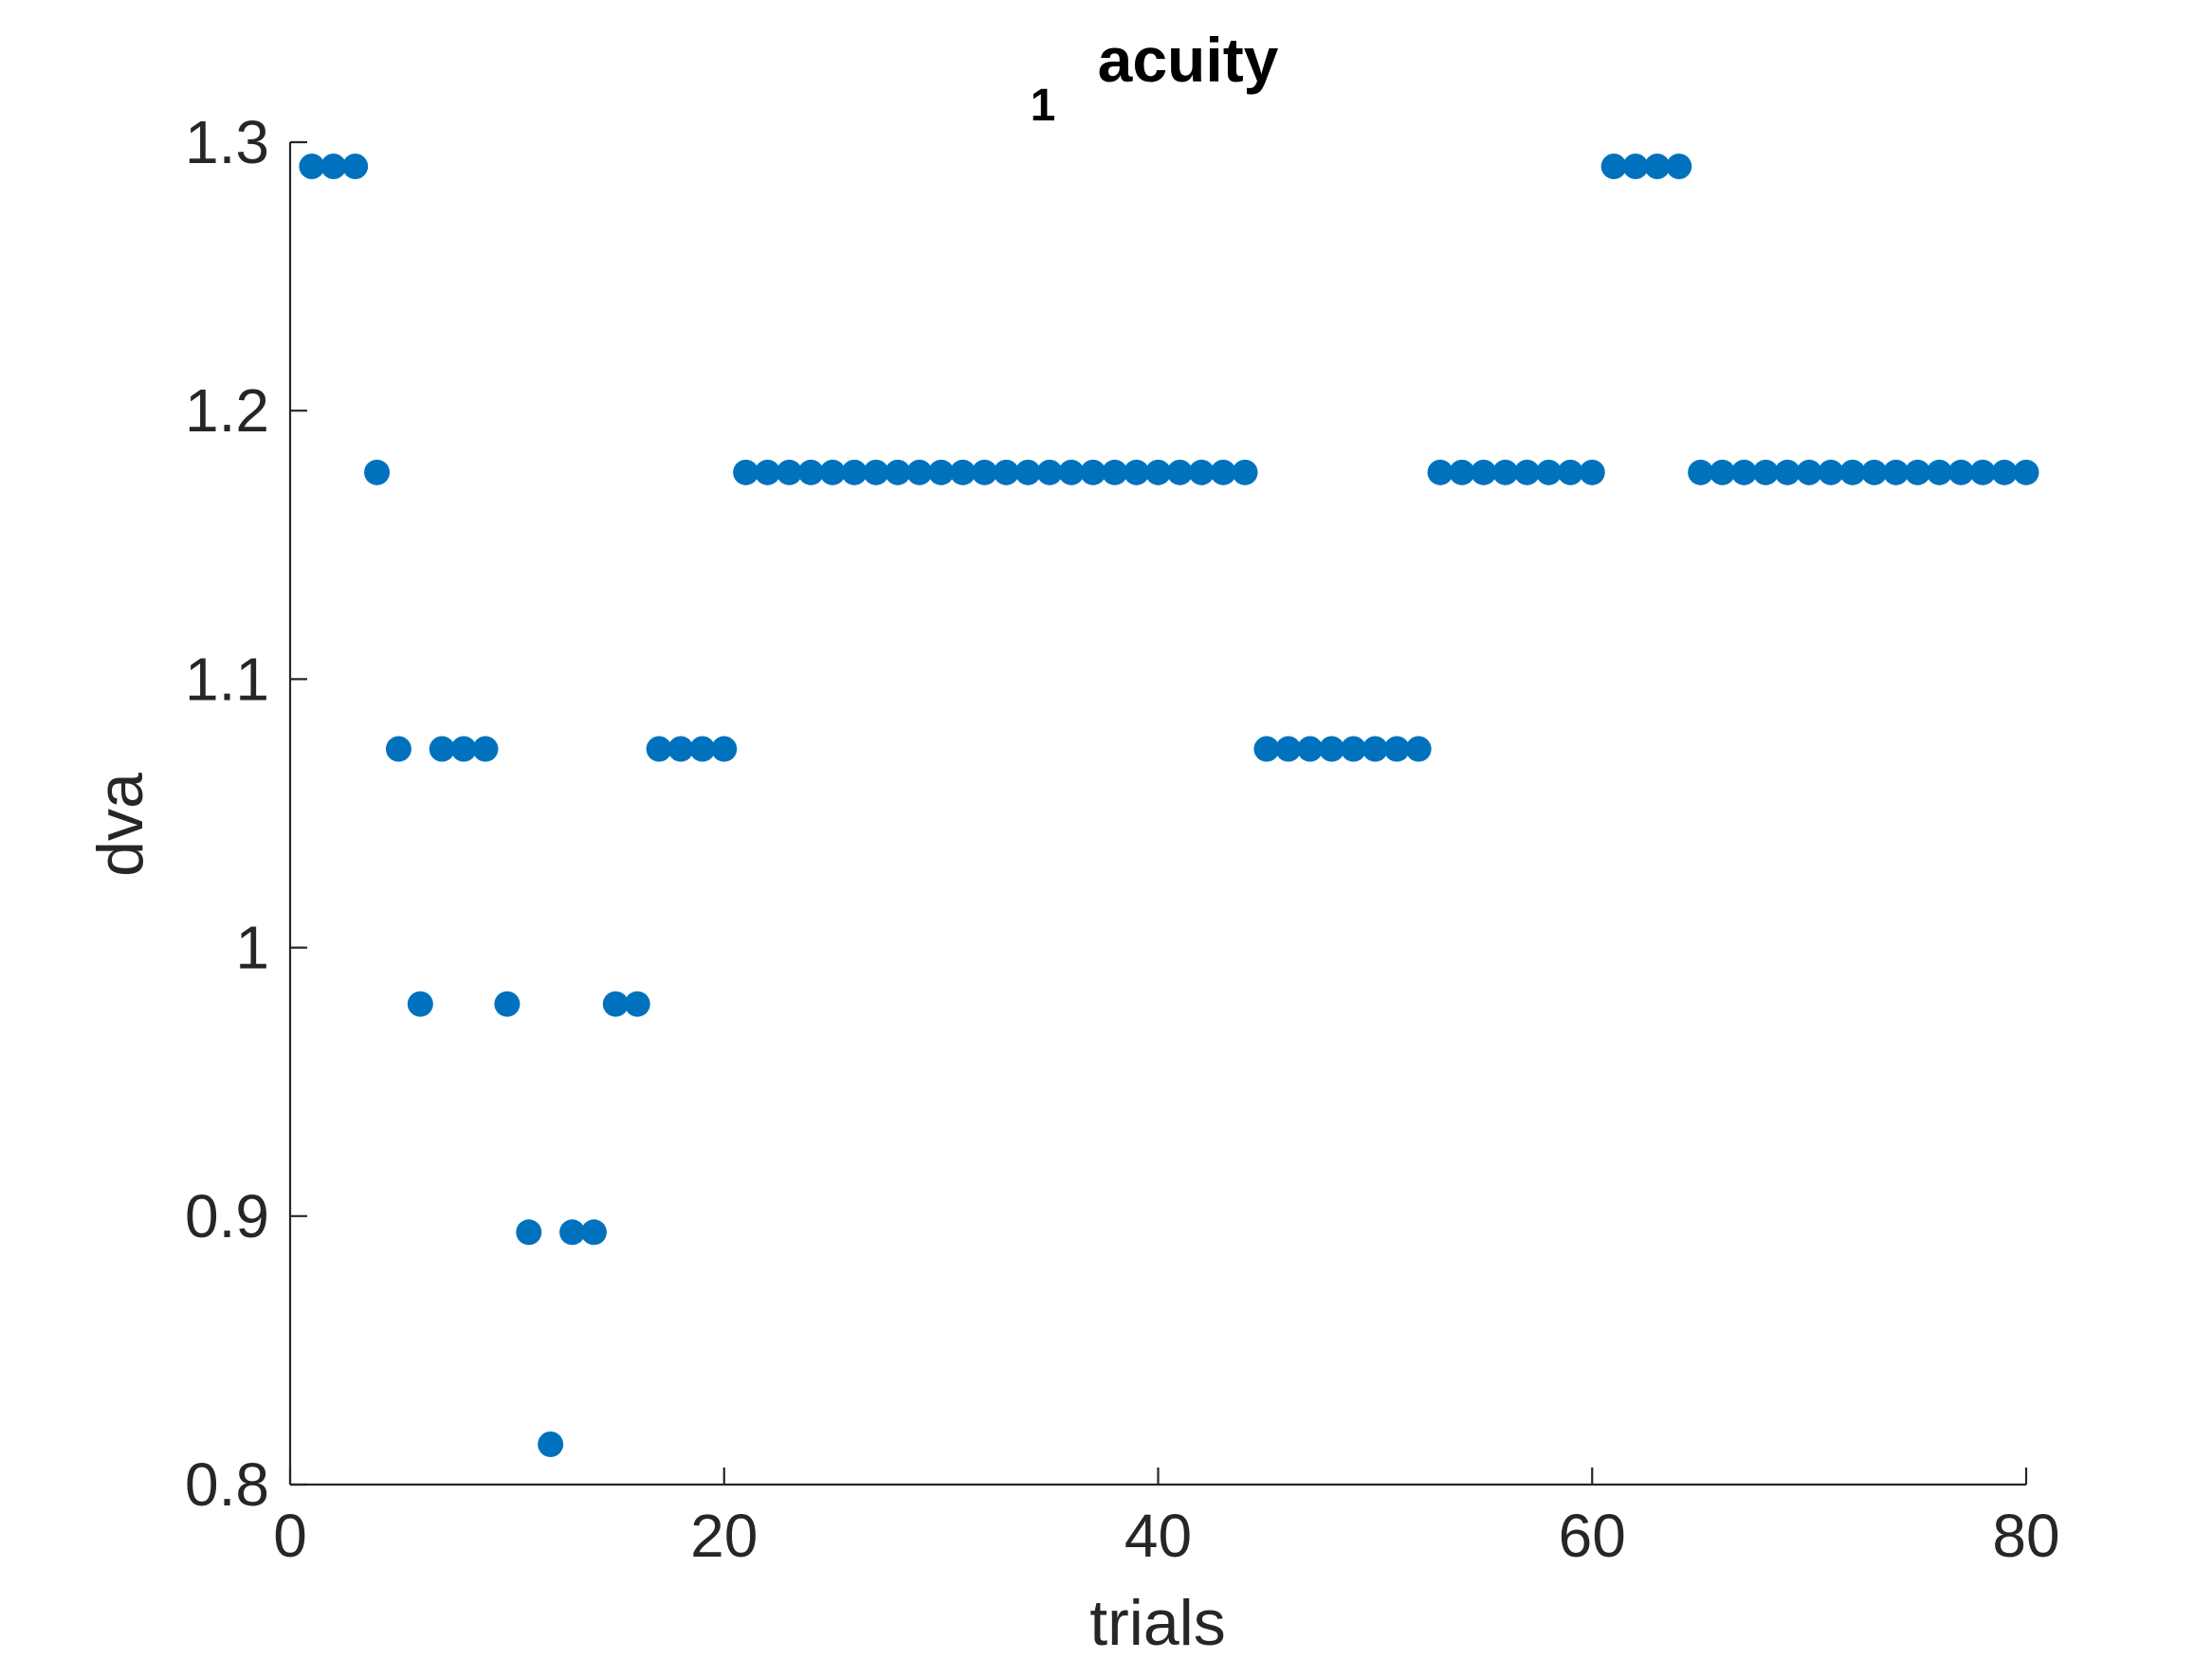  I want to click on y-axis-label: dva, so click(120, 825).